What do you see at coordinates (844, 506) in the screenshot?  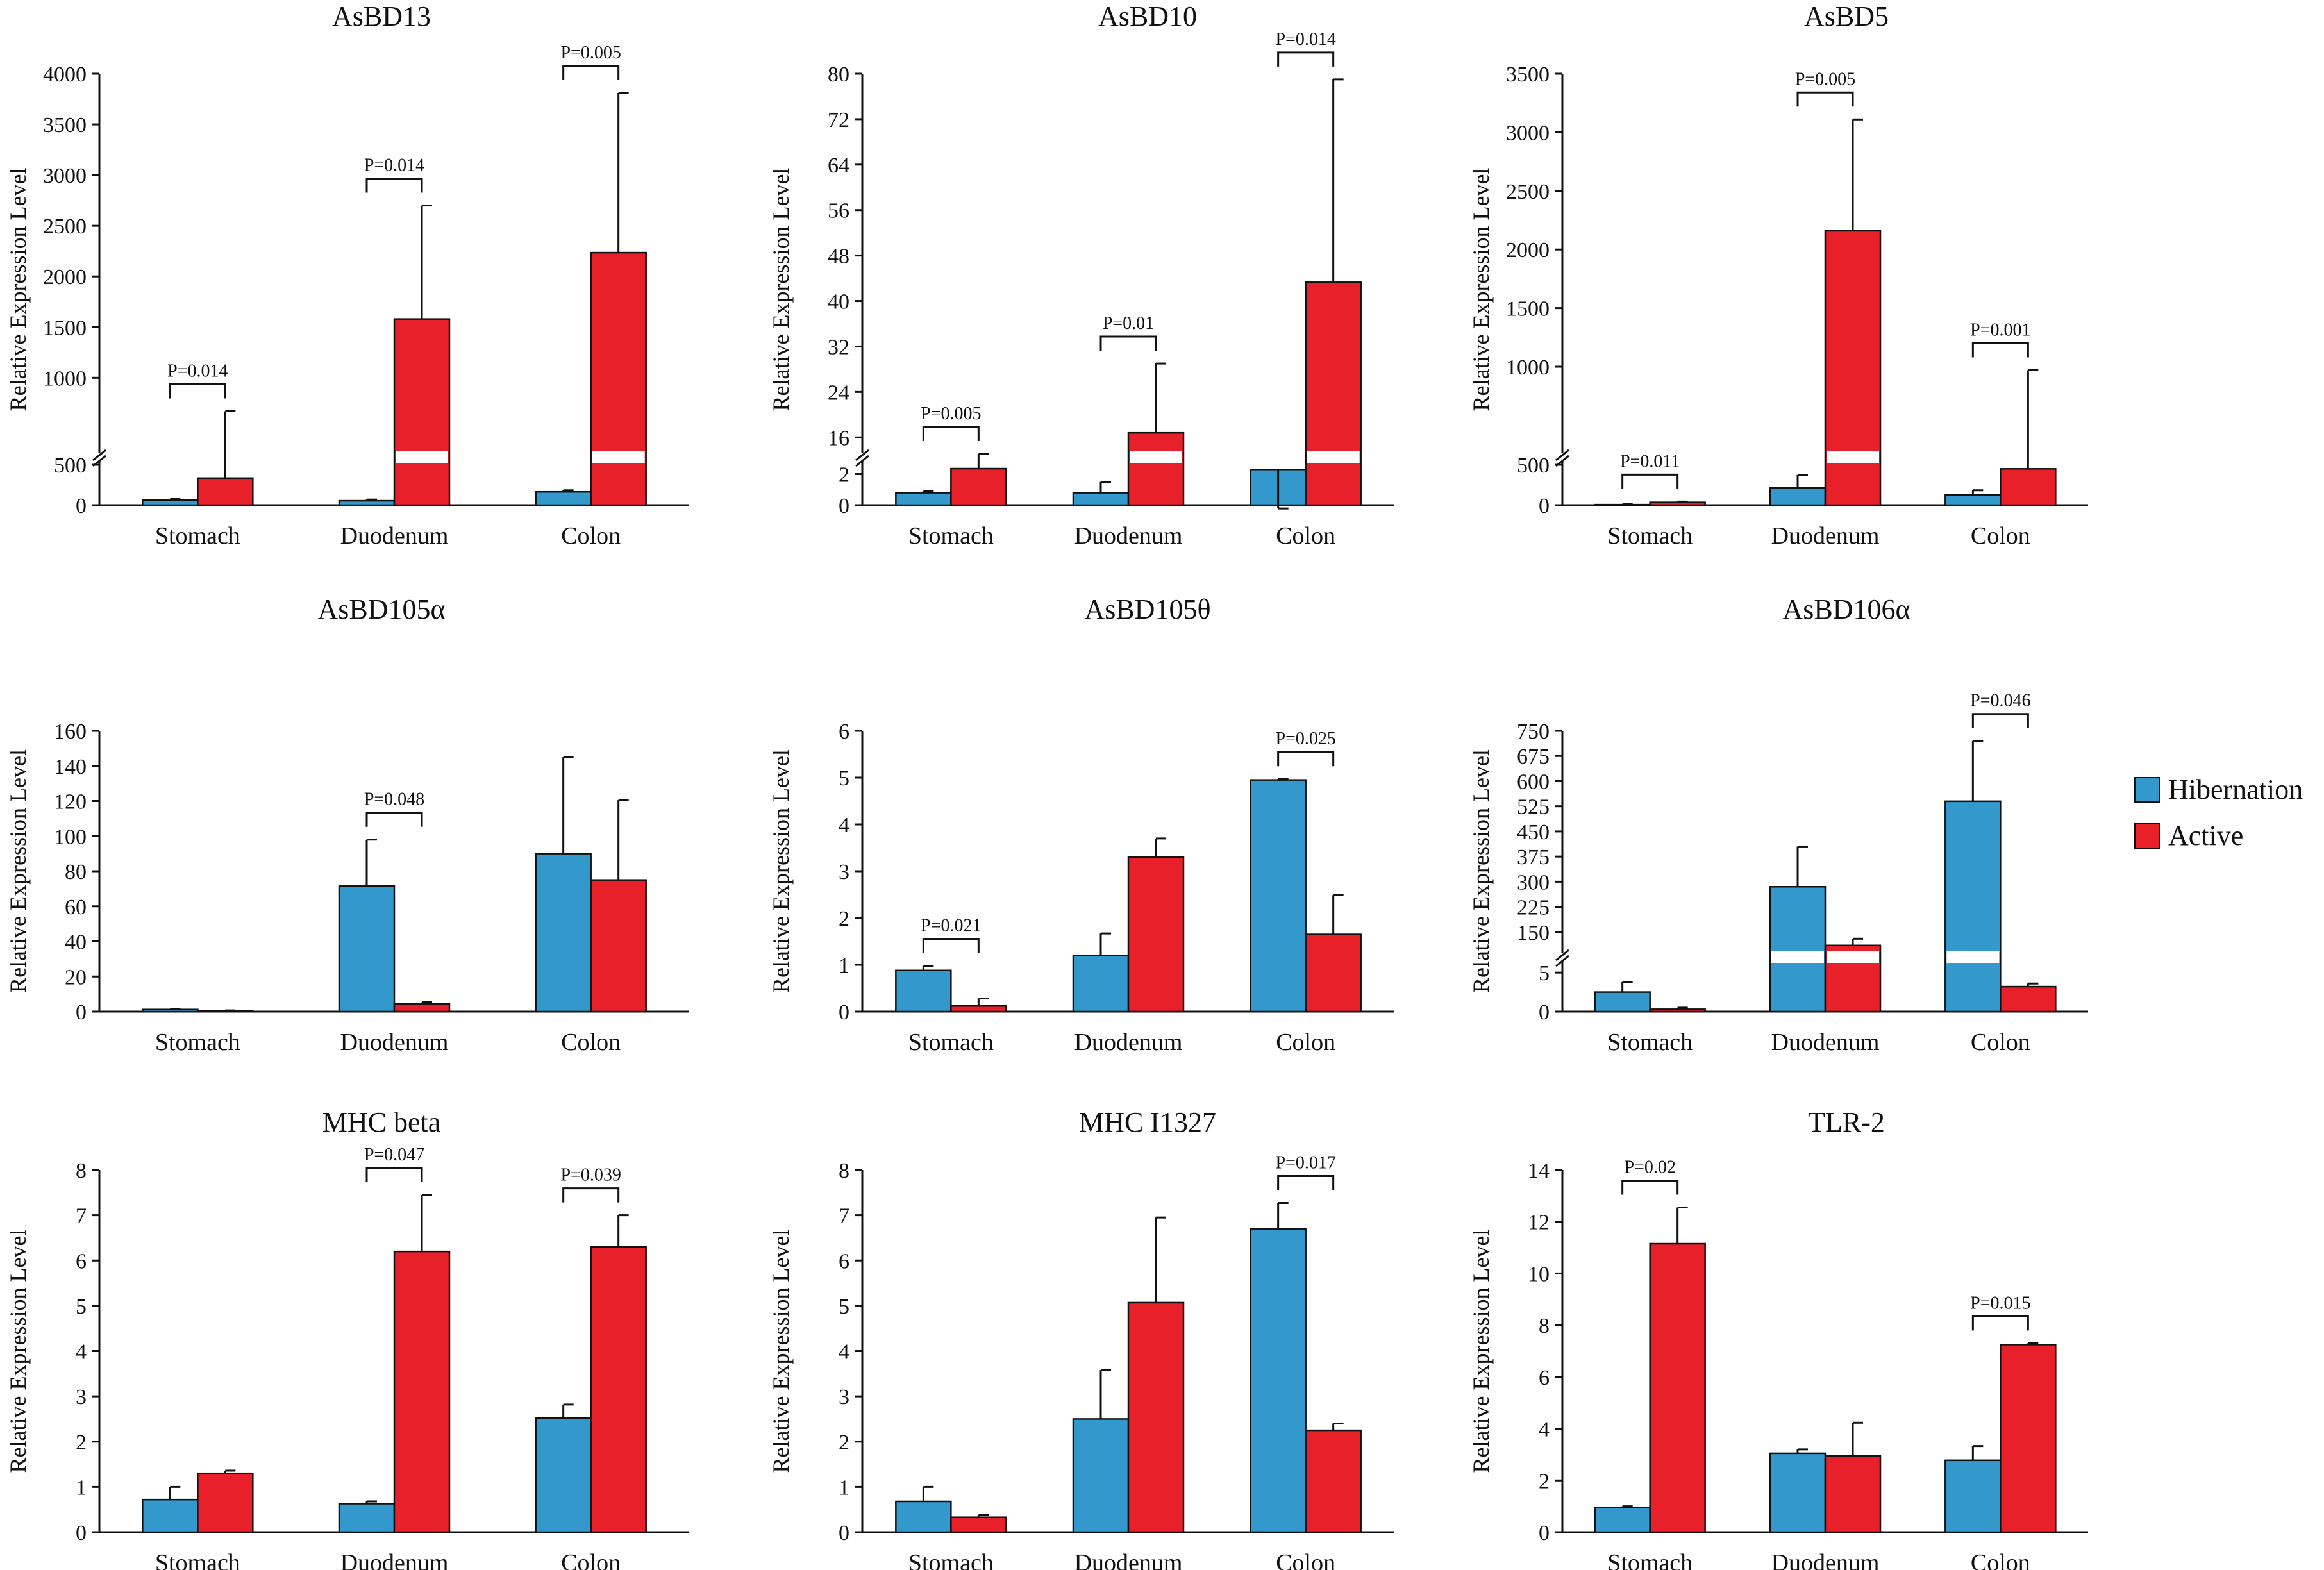 I see `y-tick-label: 0` at bounding box center [844, 506].